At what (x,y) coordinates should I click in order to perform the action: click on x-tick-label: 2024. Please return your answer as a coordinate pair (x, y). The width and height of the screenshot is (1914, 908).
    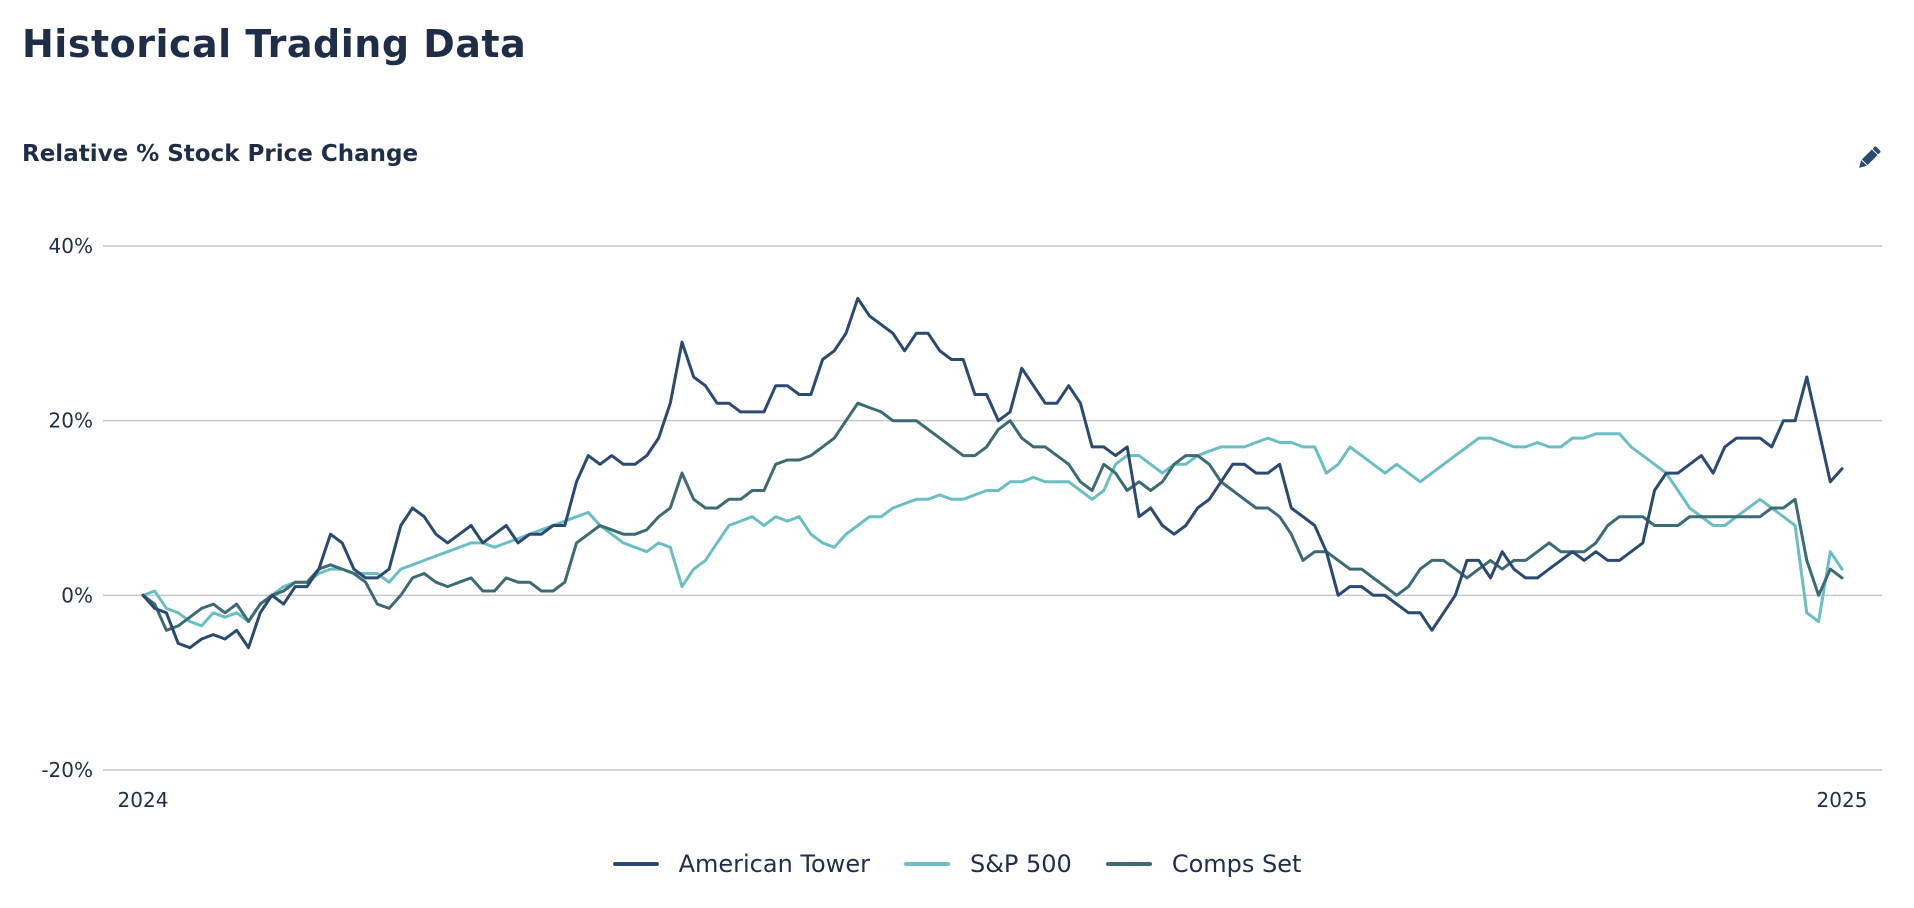
    Looking at the image, I should click on (143, 800).